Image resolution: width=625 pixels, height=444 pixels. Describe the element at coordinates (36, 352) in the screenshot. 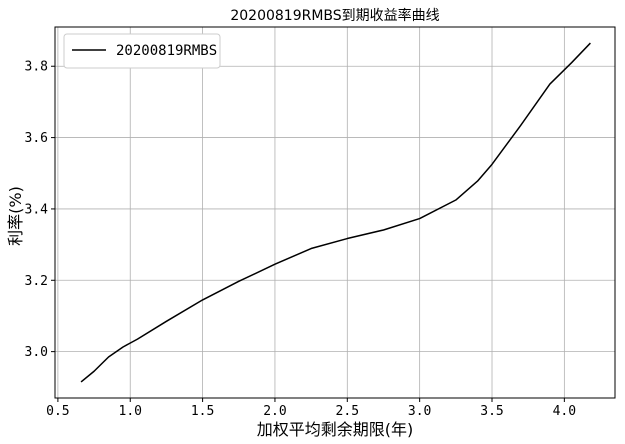

I see `y-tick-label: 3.0` at that location.